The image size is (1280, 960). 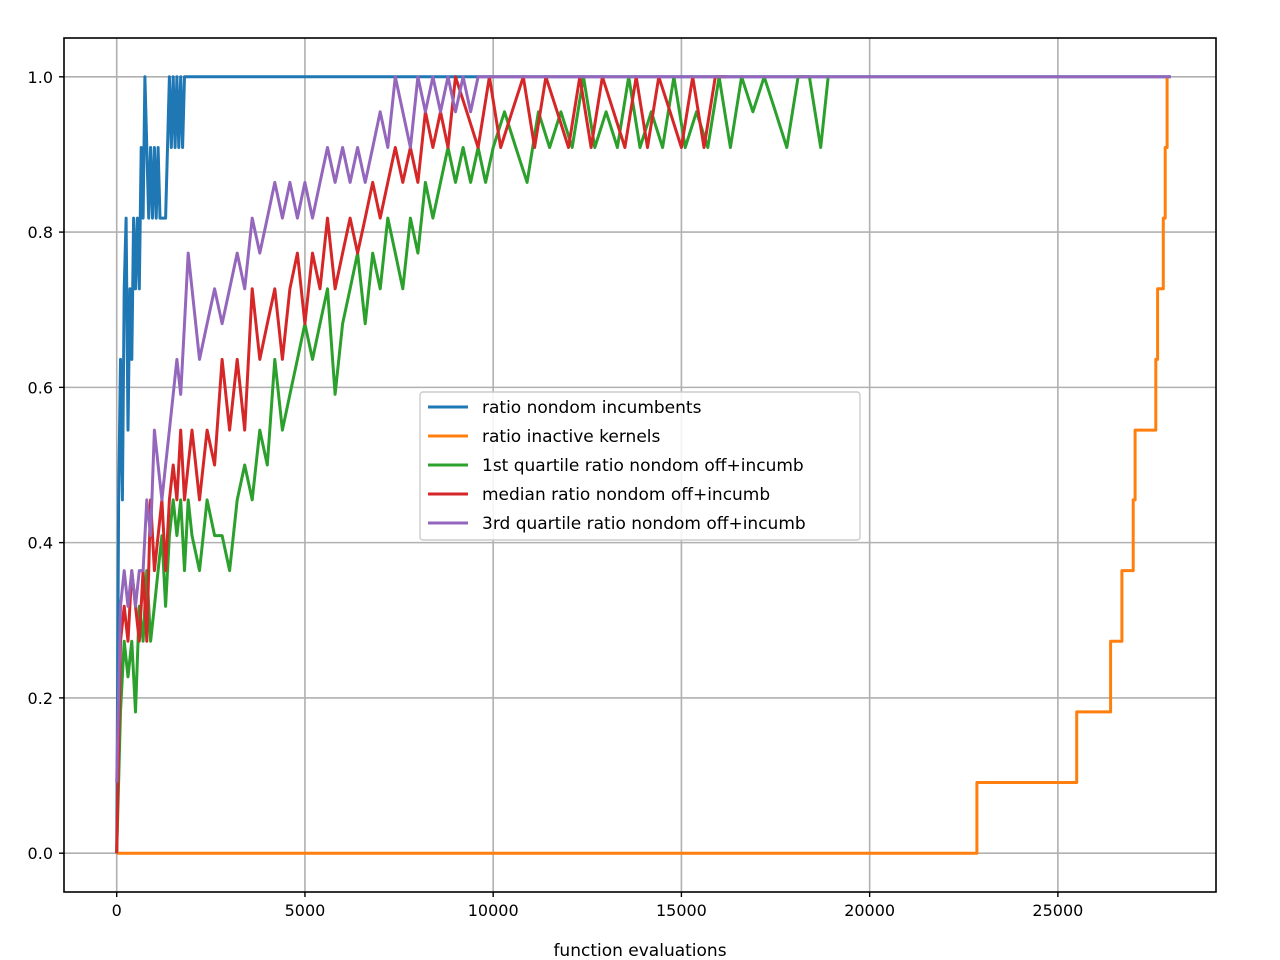 What do you see at coordinates (40, 387) in the screenshot?
I see `y-tick-label: 0.6` at bounding box center [40, 387].